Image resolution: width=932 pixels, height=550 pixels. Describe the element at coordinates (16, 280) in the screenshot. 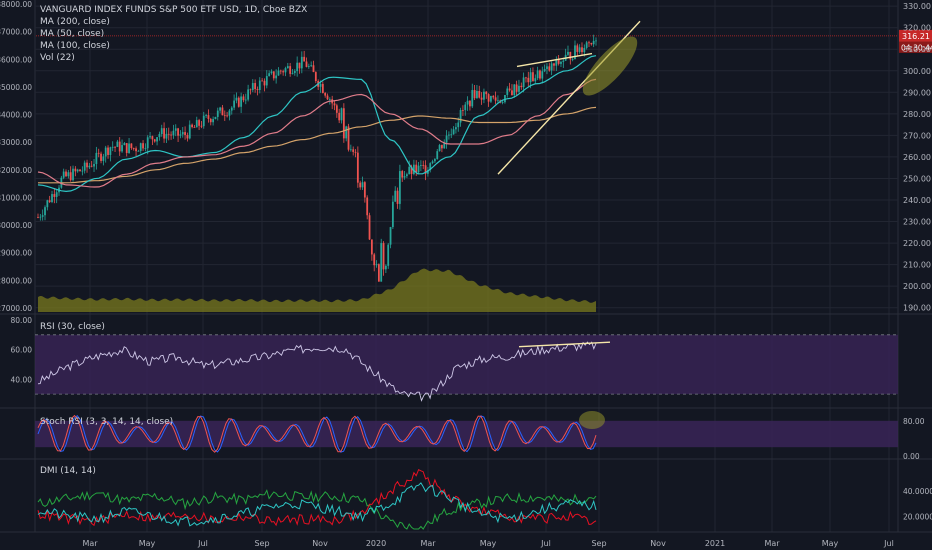

I see `left-axis-tick: 28000.00` at that location.